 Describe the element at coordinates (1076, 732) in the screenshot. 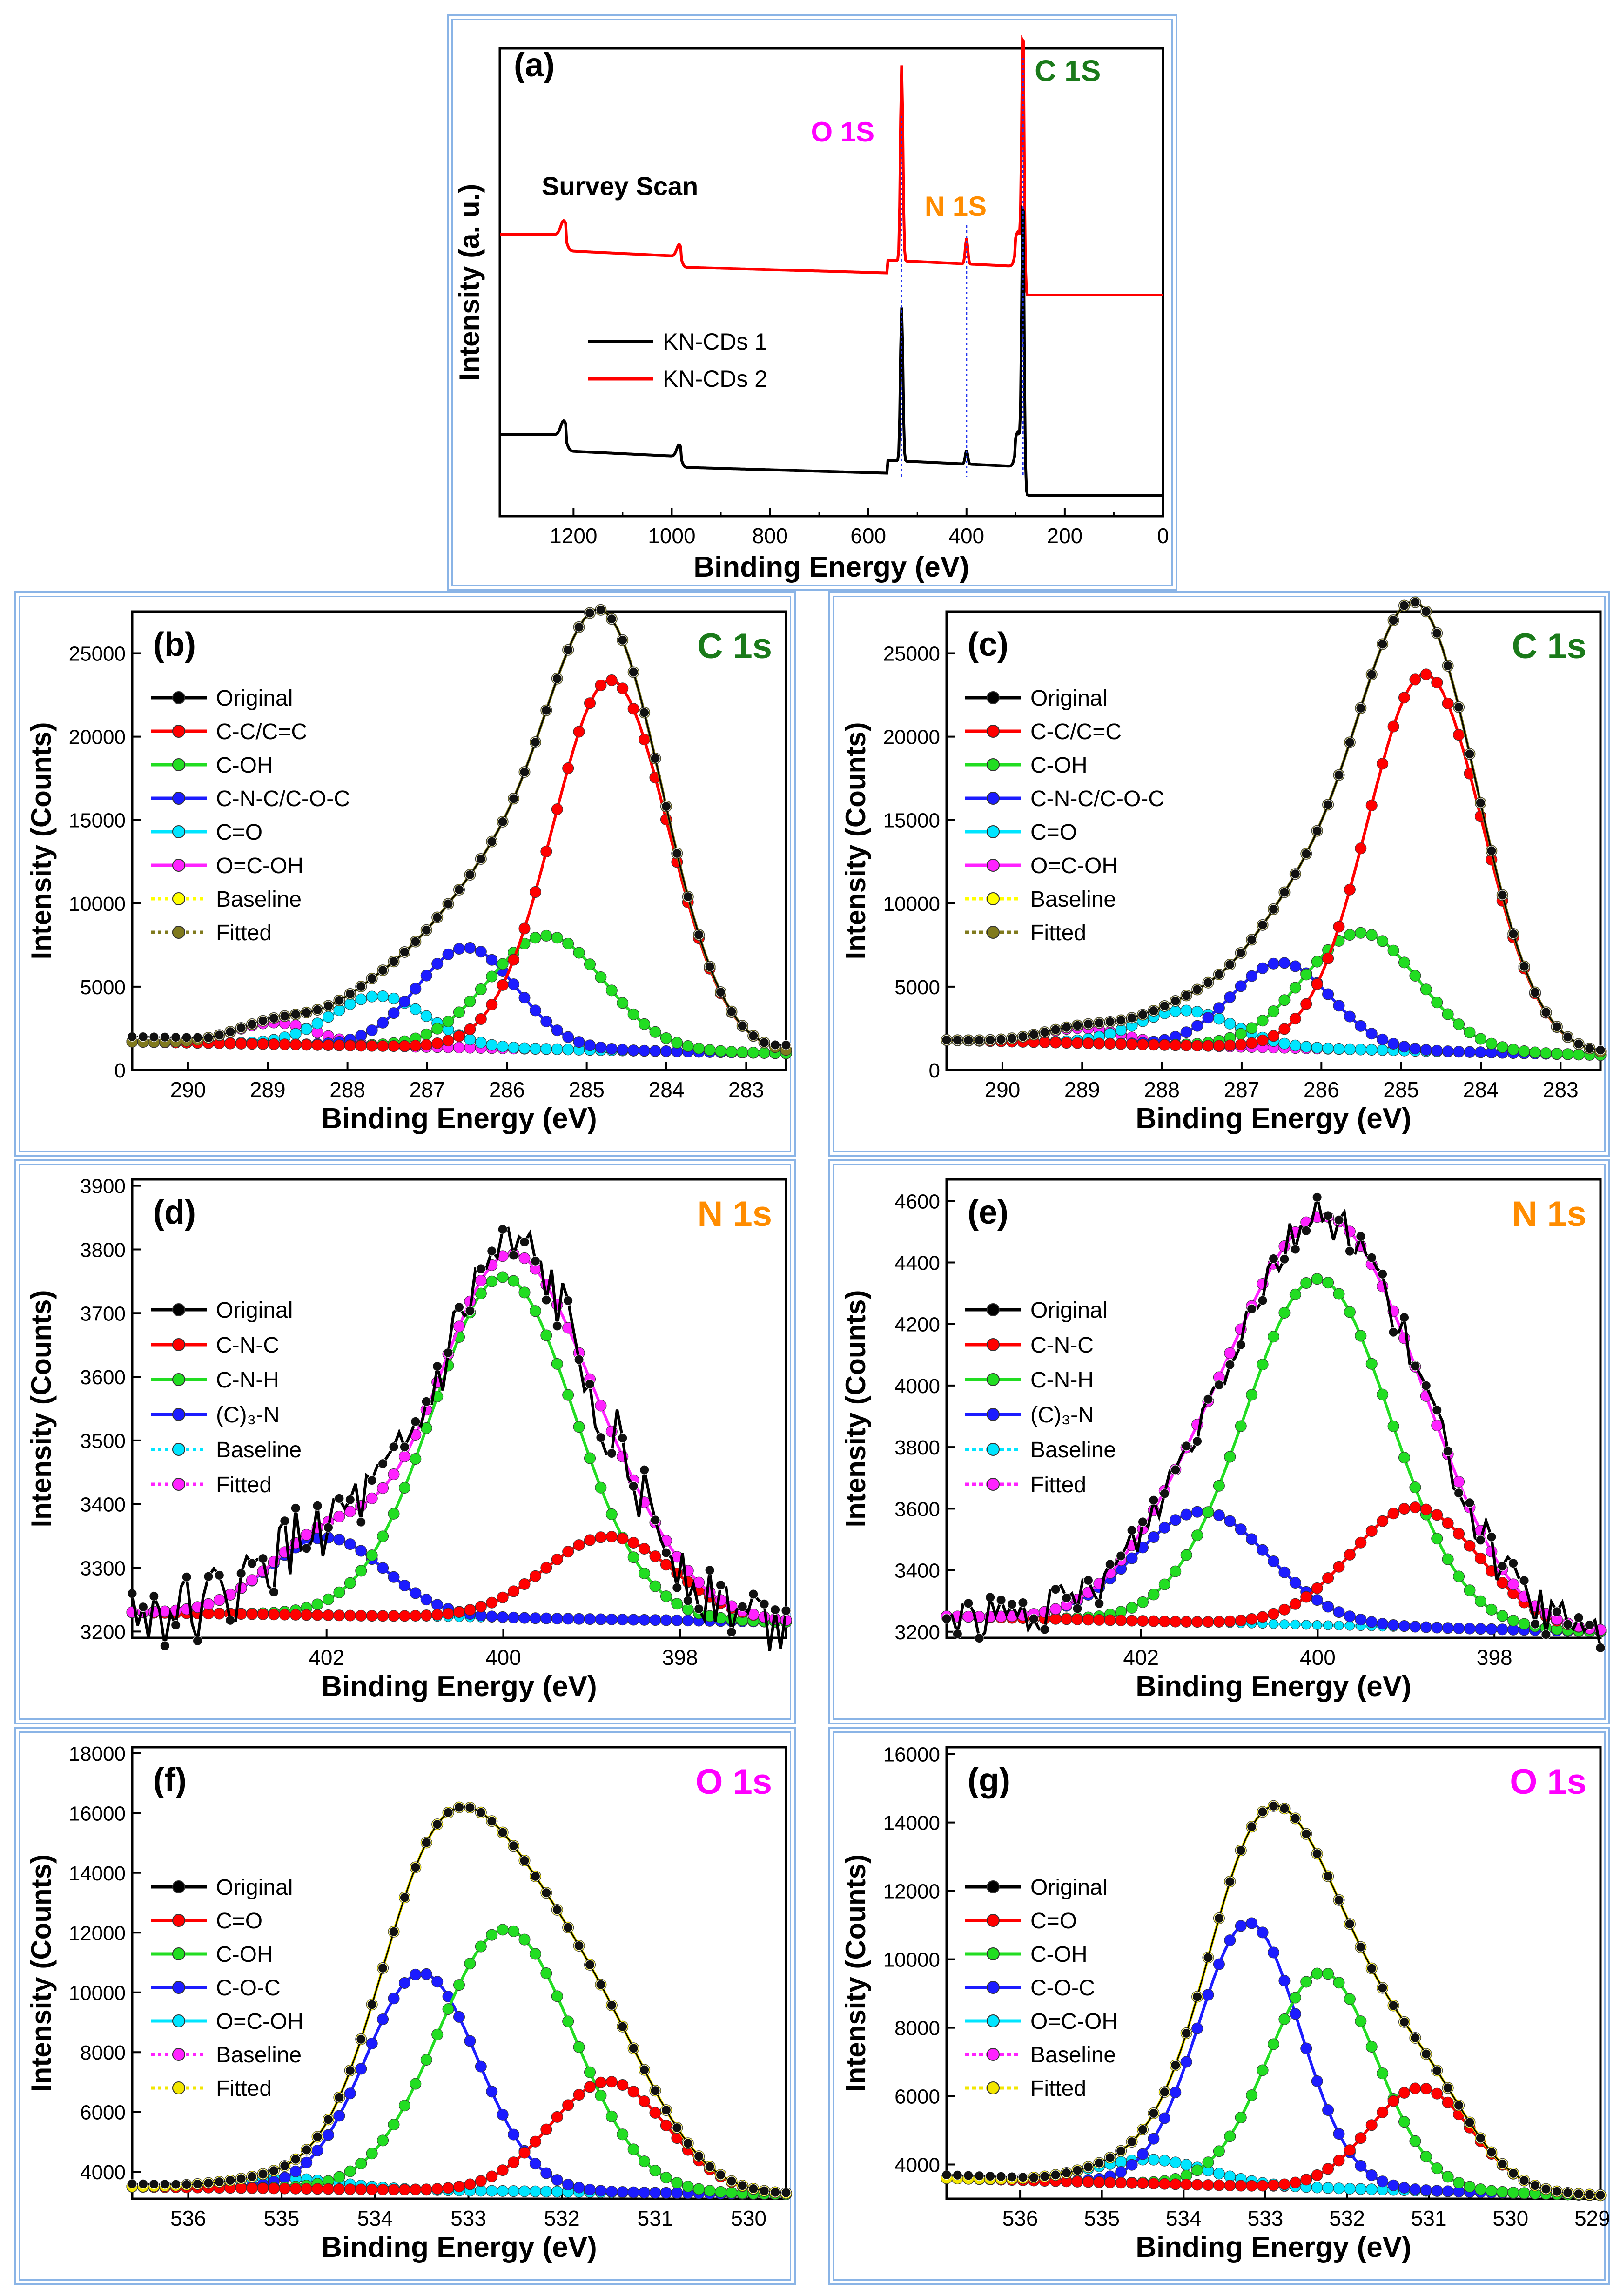

I see `legend-label: C-C/C=C` at that location.